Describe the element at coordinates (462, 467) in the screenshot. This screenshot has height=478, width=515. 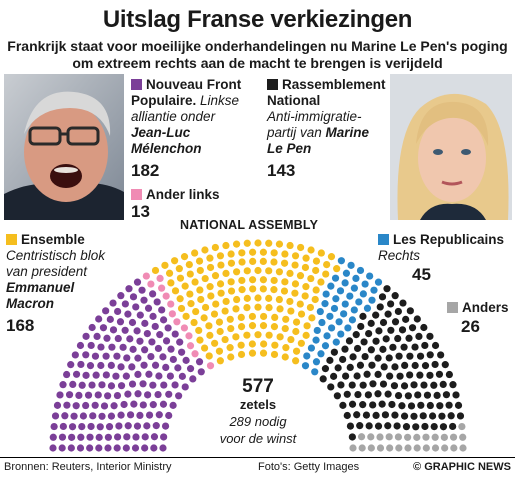
I see `footer-credit: © GRAPHIC NEWS` at that location.